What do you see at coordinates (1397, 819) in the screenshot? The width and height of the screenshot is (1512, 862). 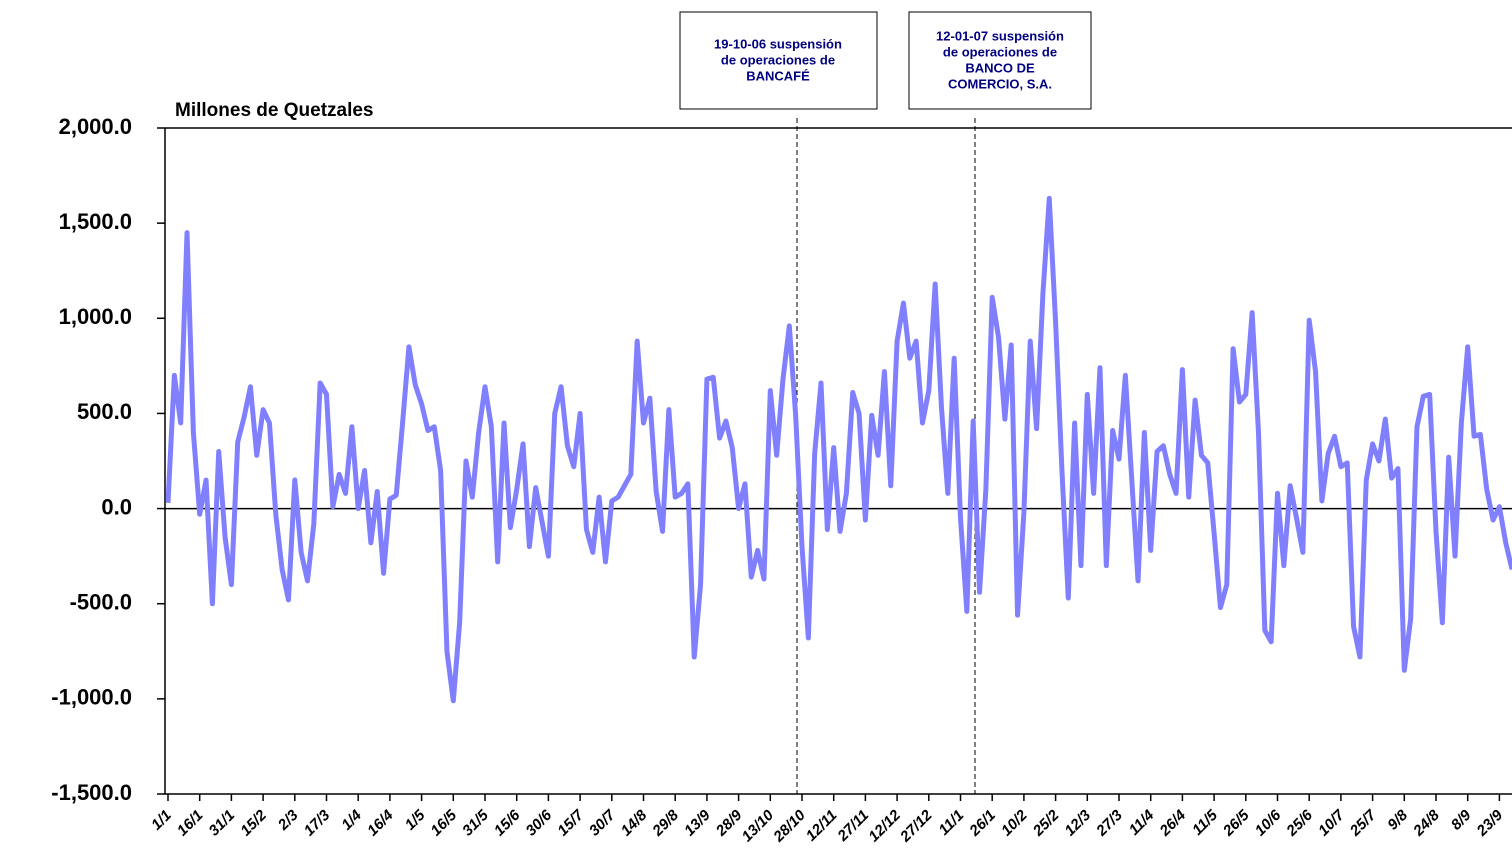 I see `x-tick-label: 9/8` at bounding box center [1397, 819].